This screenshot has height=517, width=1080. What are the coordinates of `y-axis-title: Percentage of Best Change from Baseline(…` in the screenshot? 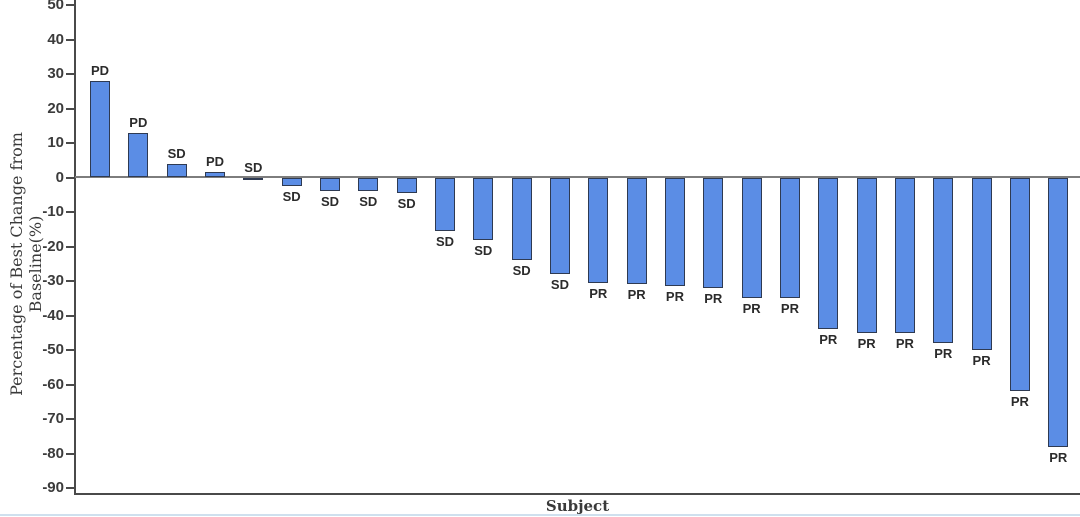 It's located at (26, 264).